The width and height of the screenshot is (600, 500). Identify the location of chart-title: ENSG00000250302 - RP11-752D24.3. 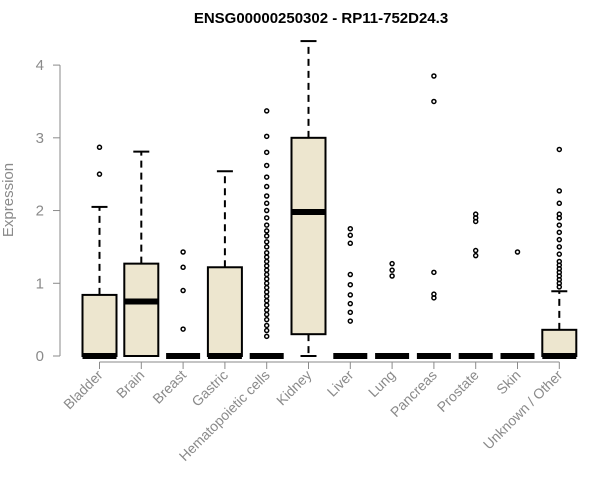
(321, 18).